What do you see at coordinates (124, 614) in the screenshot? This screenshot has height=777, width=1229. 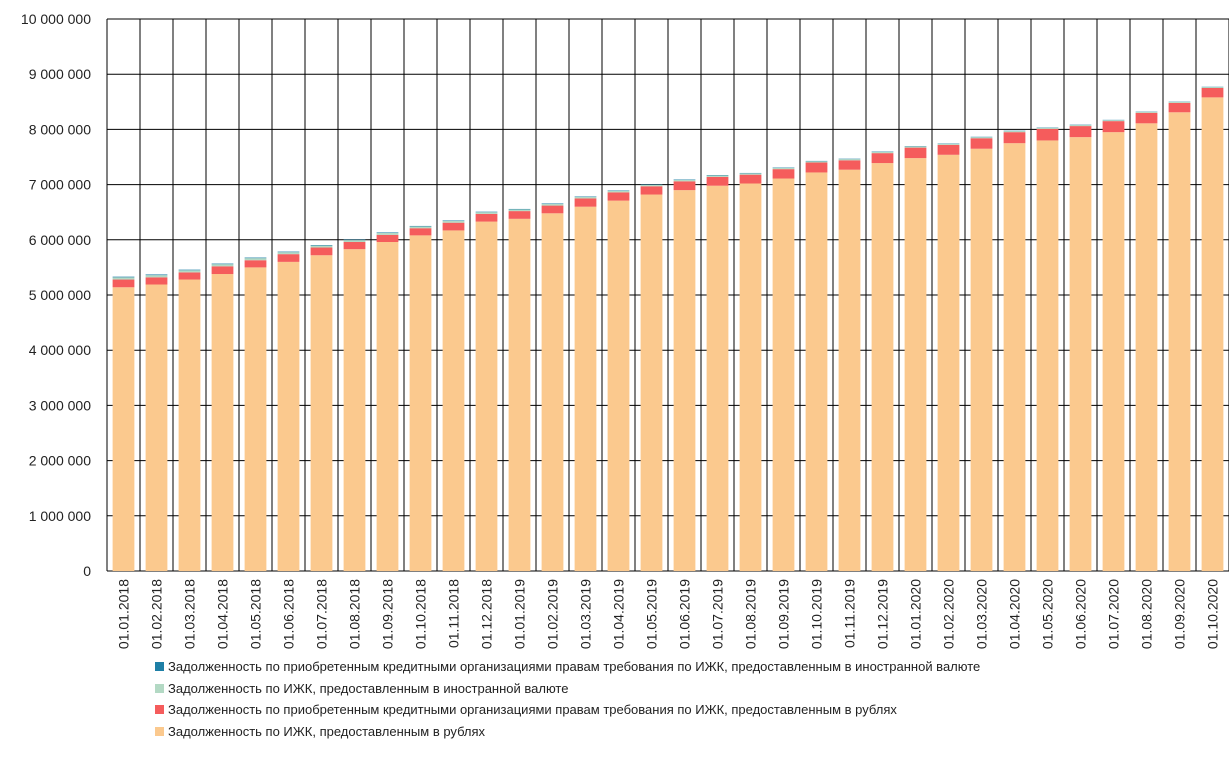 I see `x-tick-label: 01.01.2018` at bounding box center [124, 614].